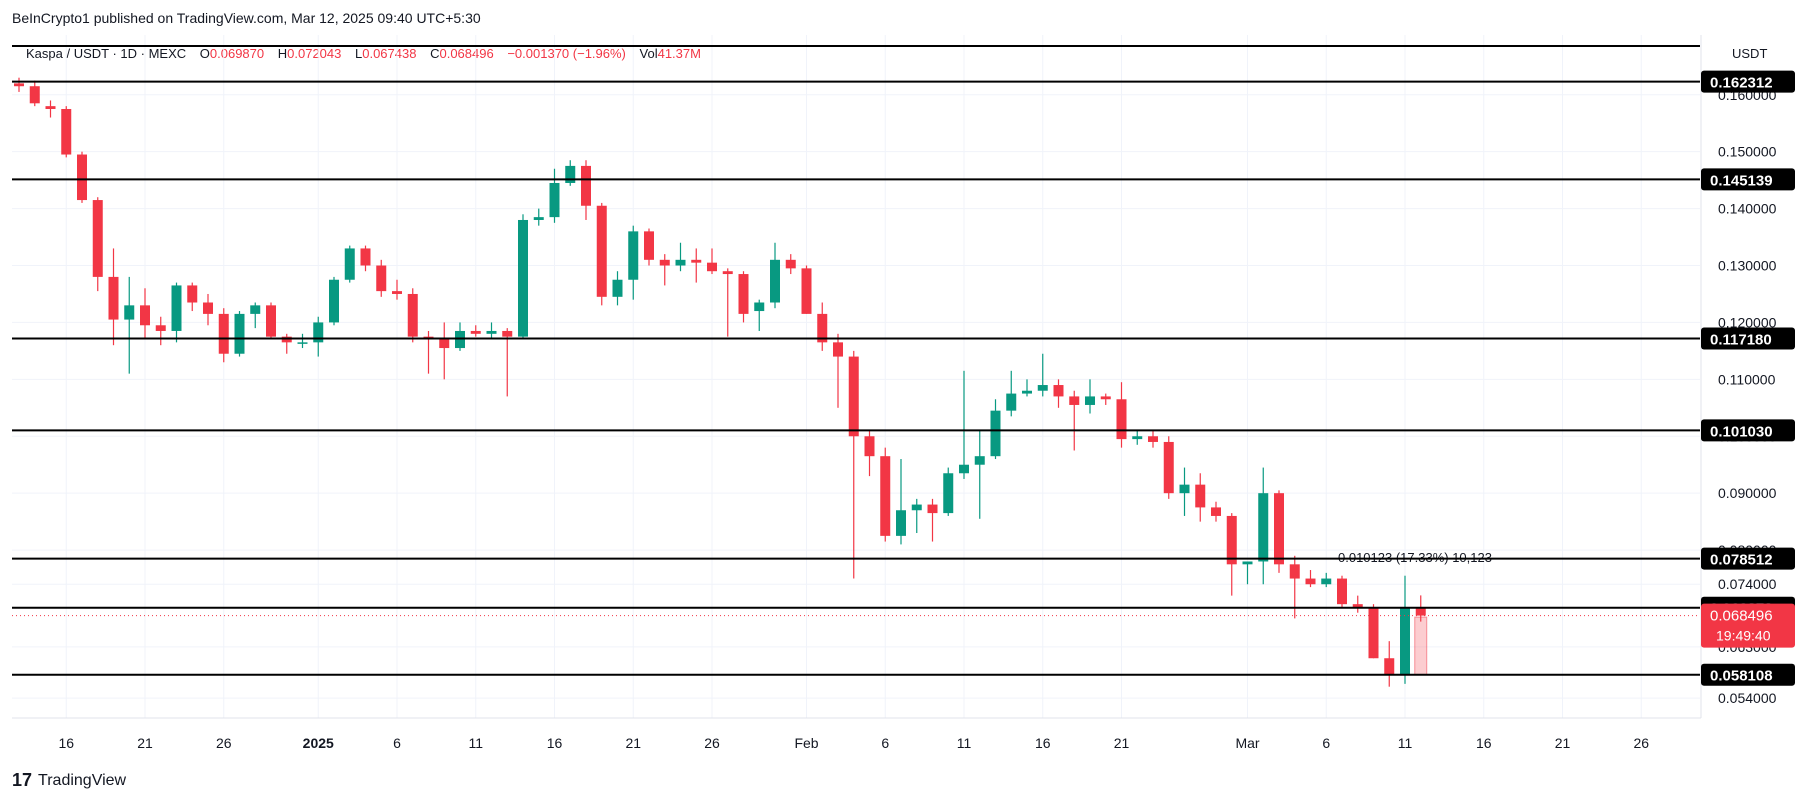 This screenshot has width=1804, height=803. What do you see at coordinates (679, 53) in the screenshot?
I see `volume-value: 41.37M` at bounding box center [679, 53].